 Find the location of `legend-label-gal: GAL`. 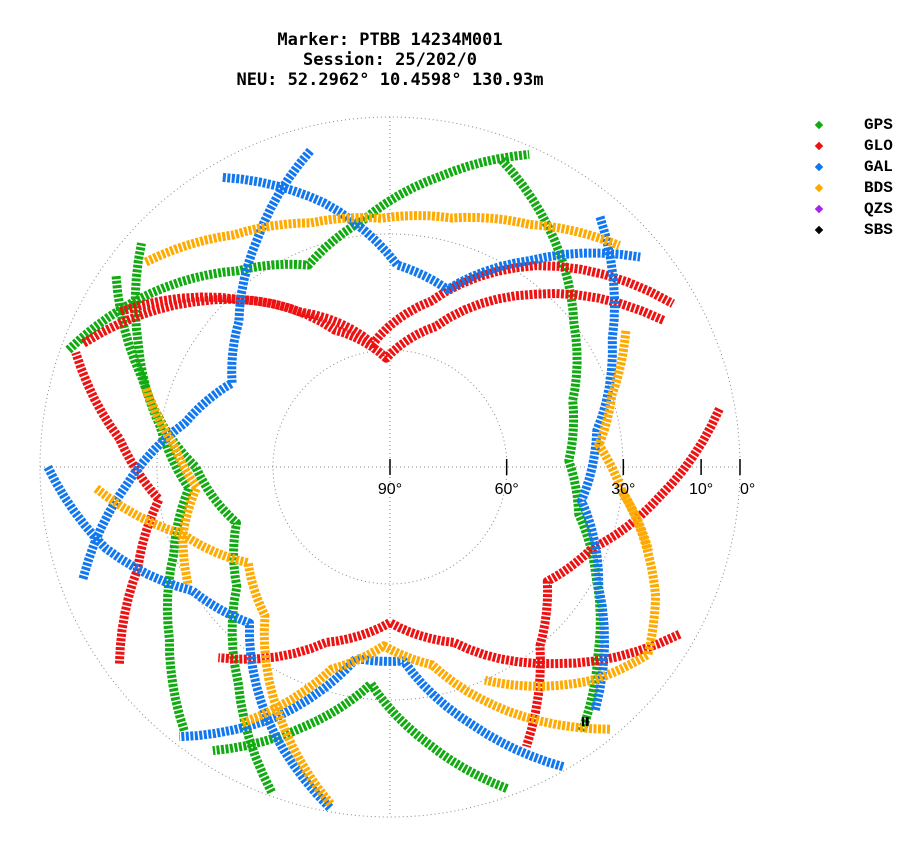

legend-label-gal: GAL is located at coordinates (878, 167).